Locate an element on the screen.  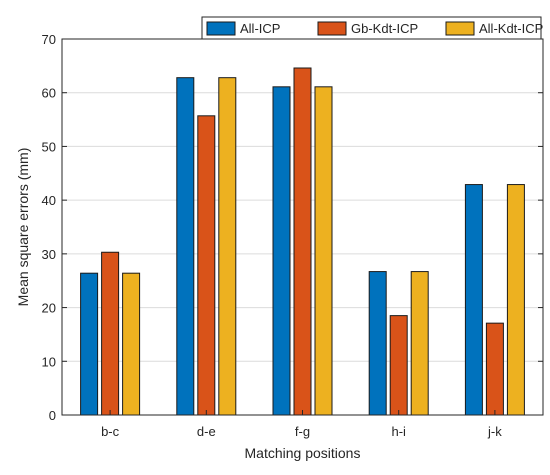
bar-gb-kdt-icp-d-e is located at coordinates (206, 265).